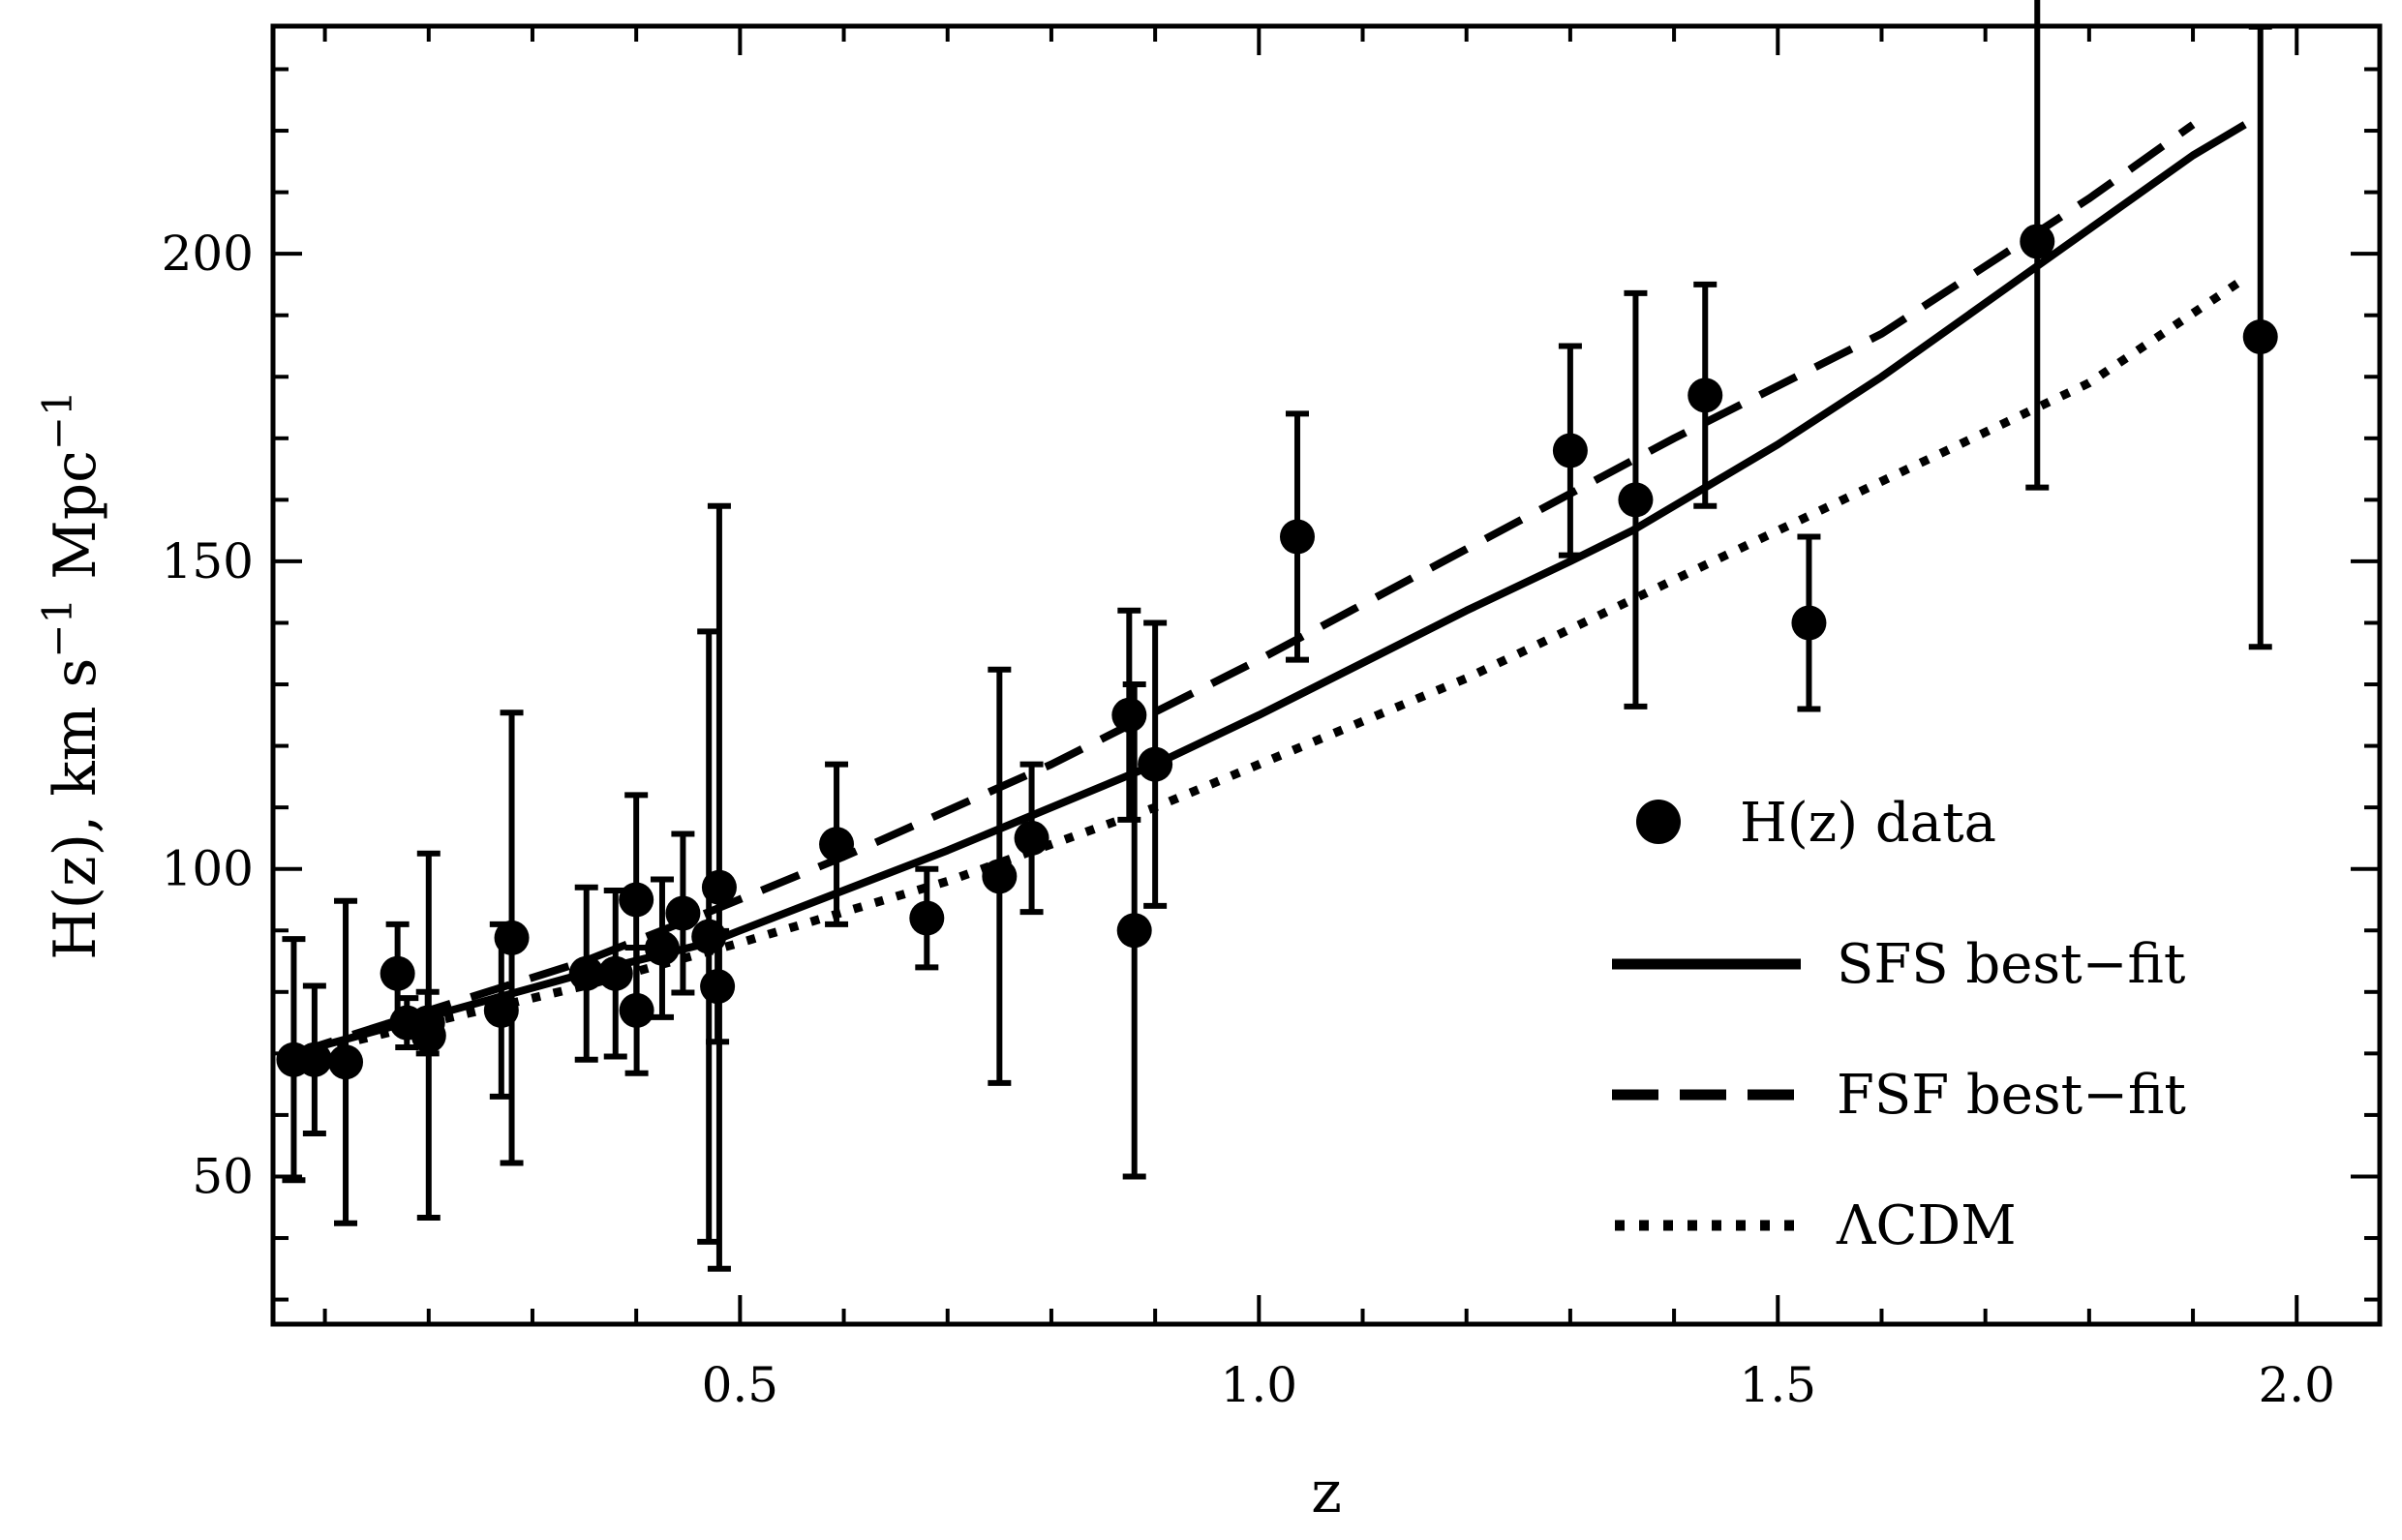 This screenshot has width=2402, height=1540. I want to click on y-axis-title: H(z), km s−1 Mpc−1, so click(71, 674).